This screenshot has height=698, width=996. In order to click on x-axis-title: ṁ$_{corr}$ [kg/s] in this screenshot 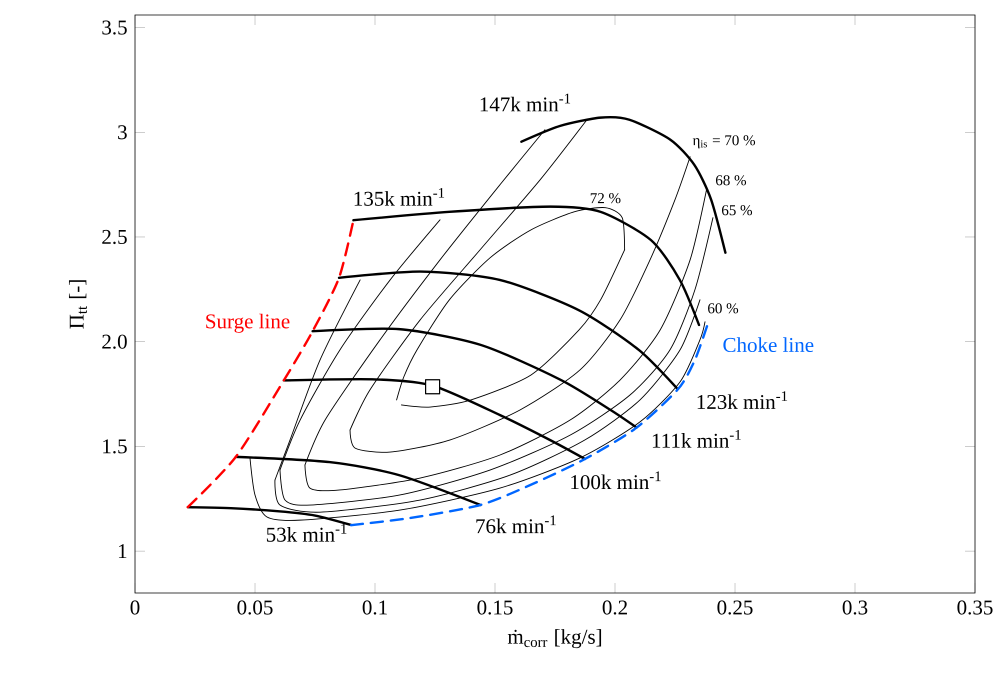, I will do `click(555, 638)`.